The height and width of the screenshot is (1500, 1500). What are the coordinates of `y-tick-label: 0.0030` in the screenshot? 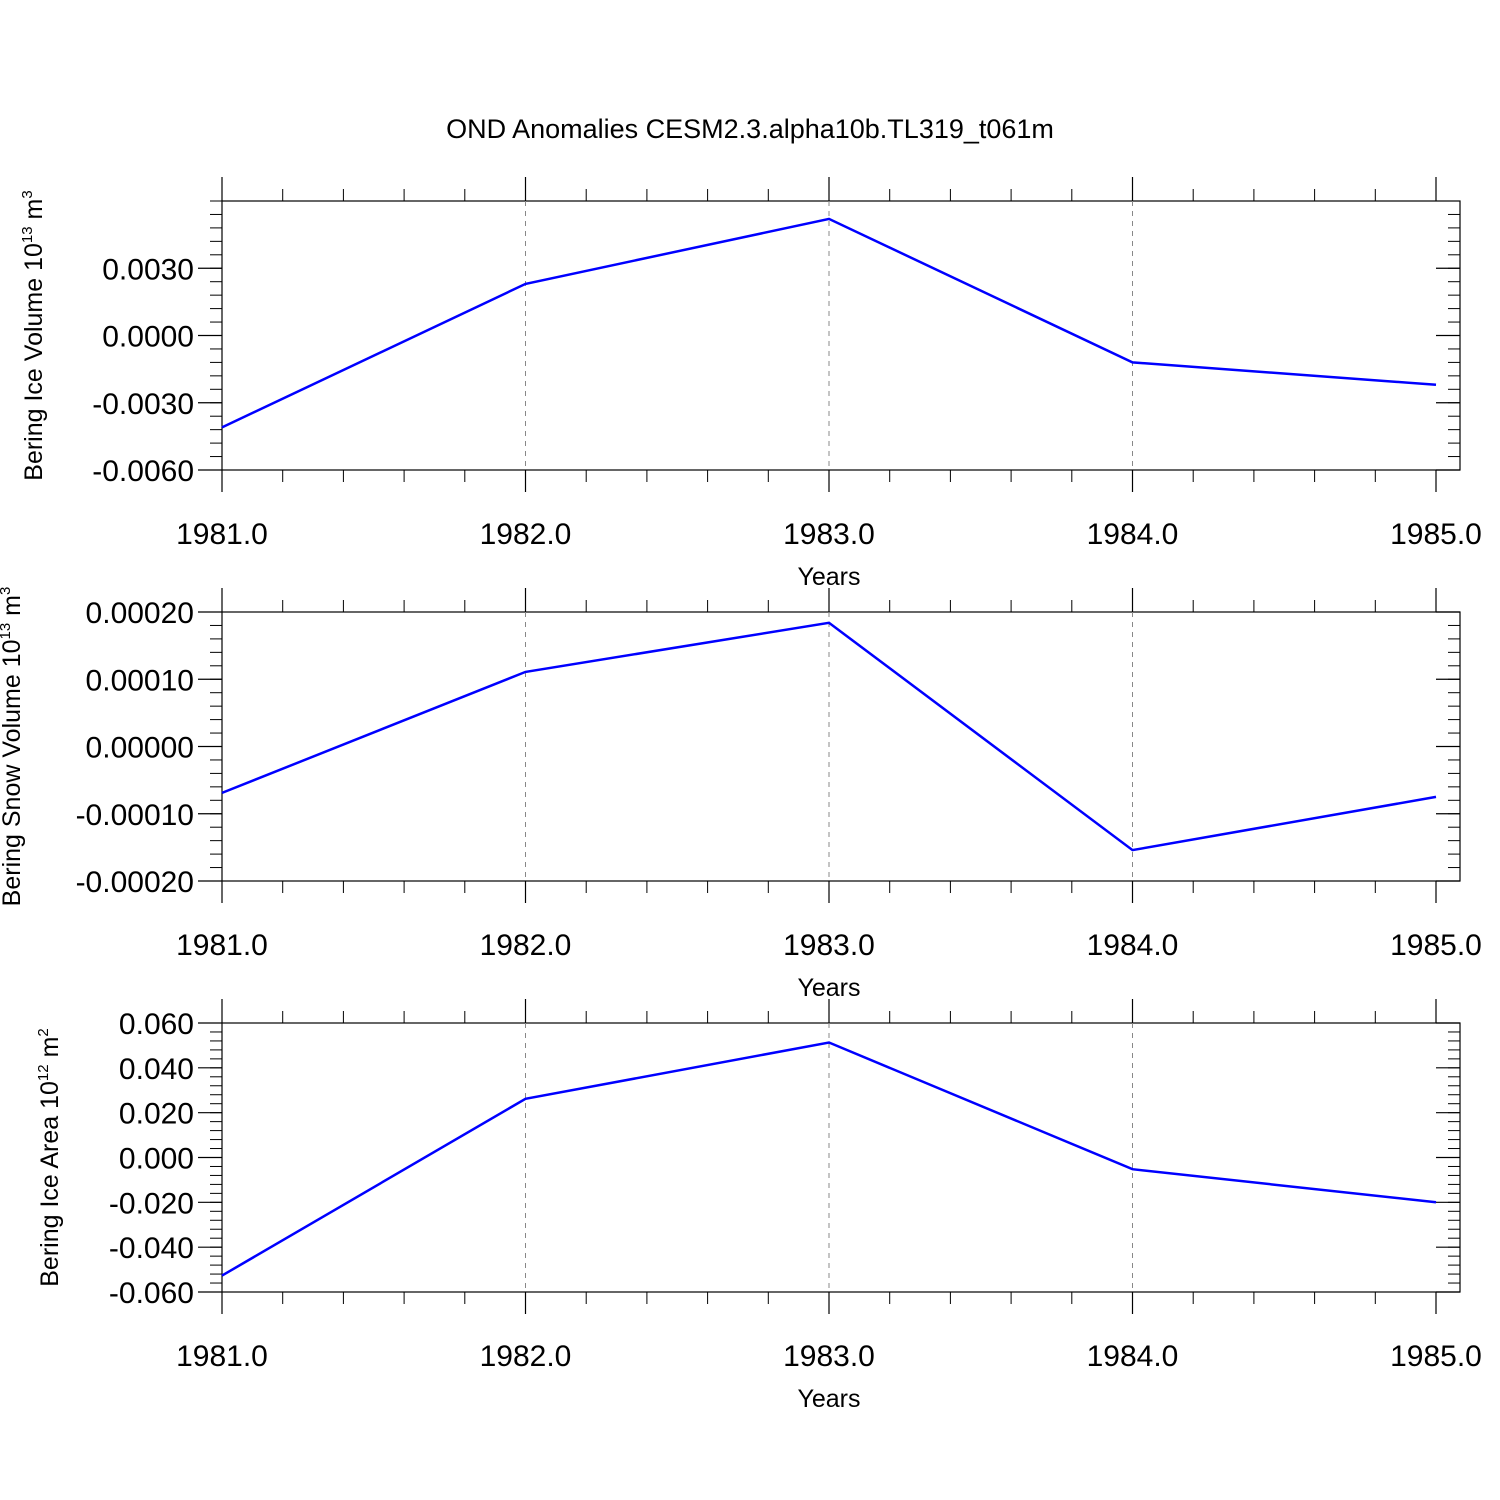 It's located at (148, 269).